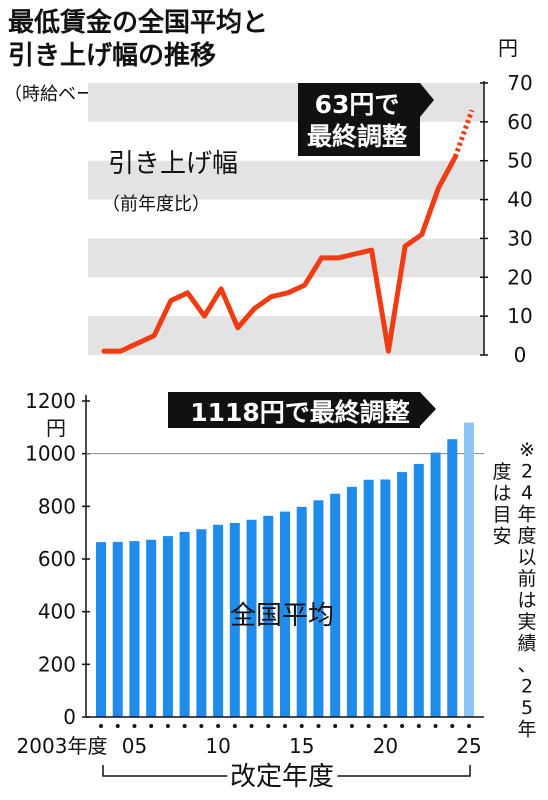 The width and height of the screenshot is (548, 800). I want to click on y-tick-label: 600, so click(57, 559).